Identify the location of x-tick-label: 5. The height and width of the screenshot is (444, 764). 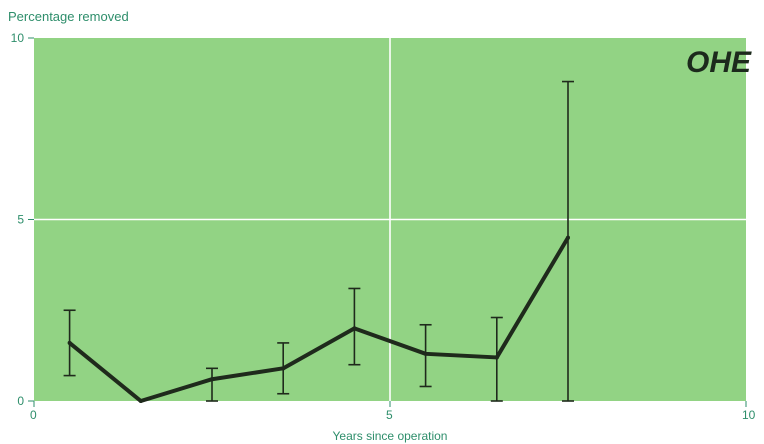
(389, 415).